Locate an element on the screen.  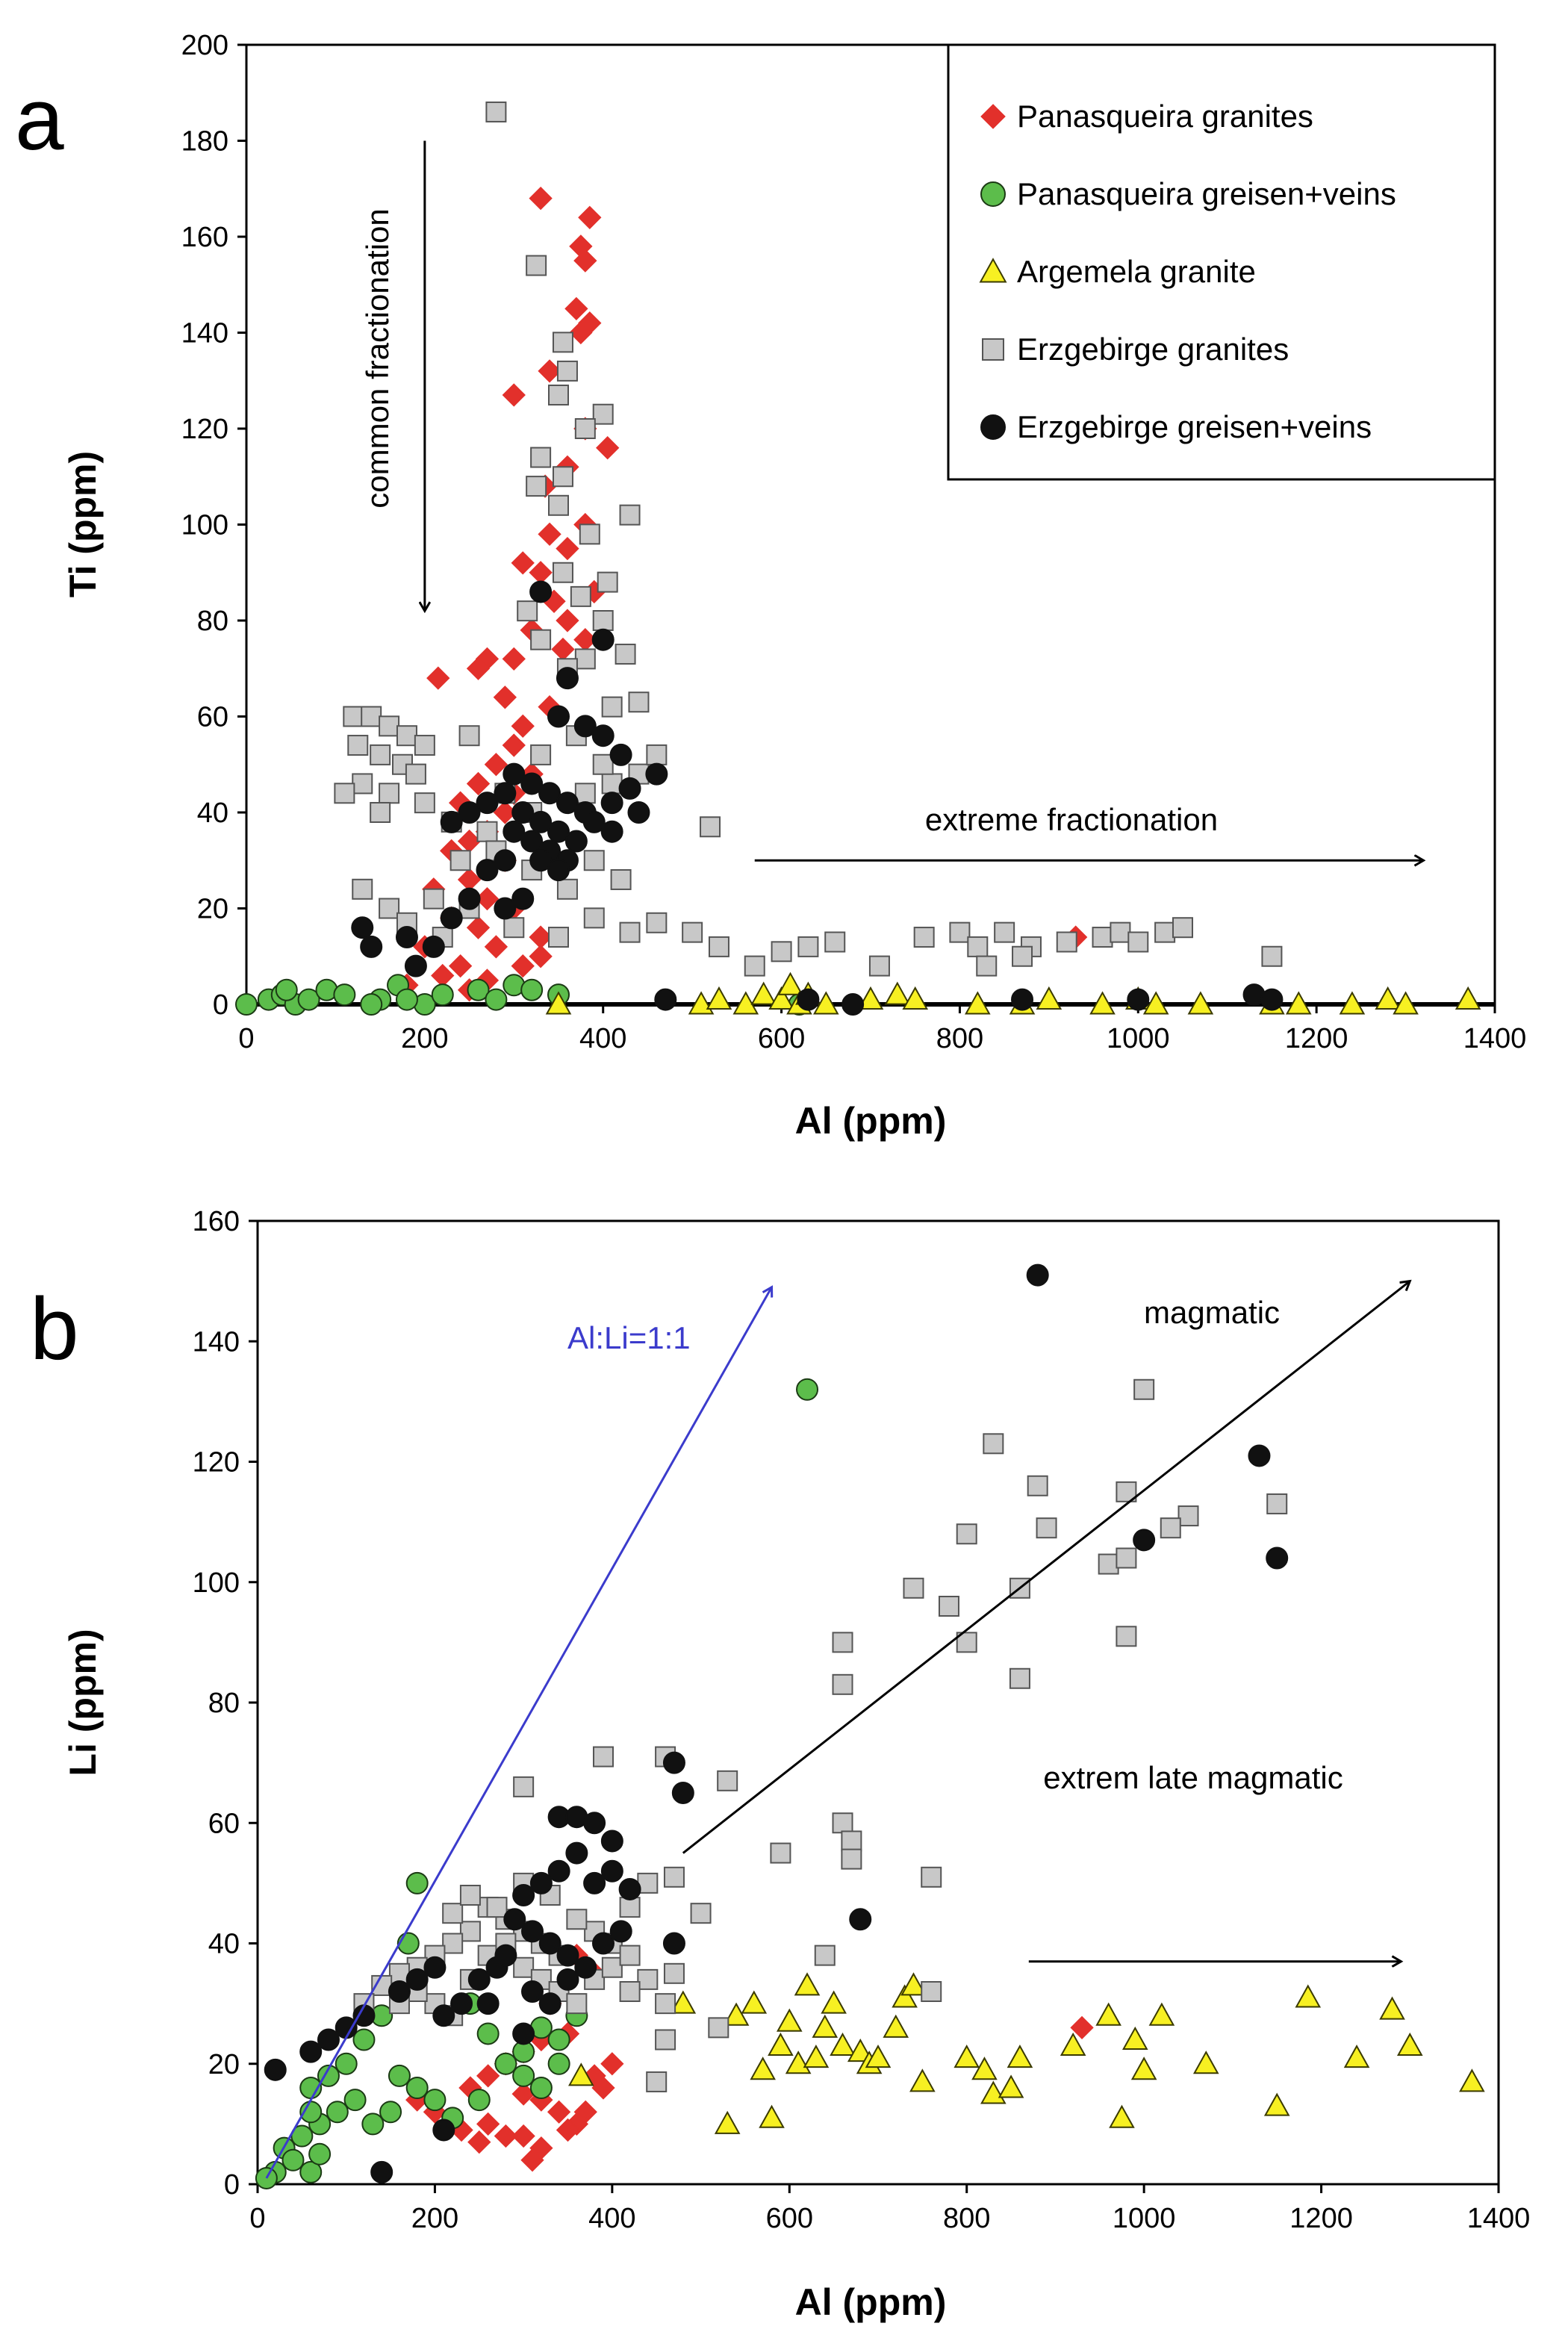
y-tick-label: 80 is located at coordinates (224, 1703).